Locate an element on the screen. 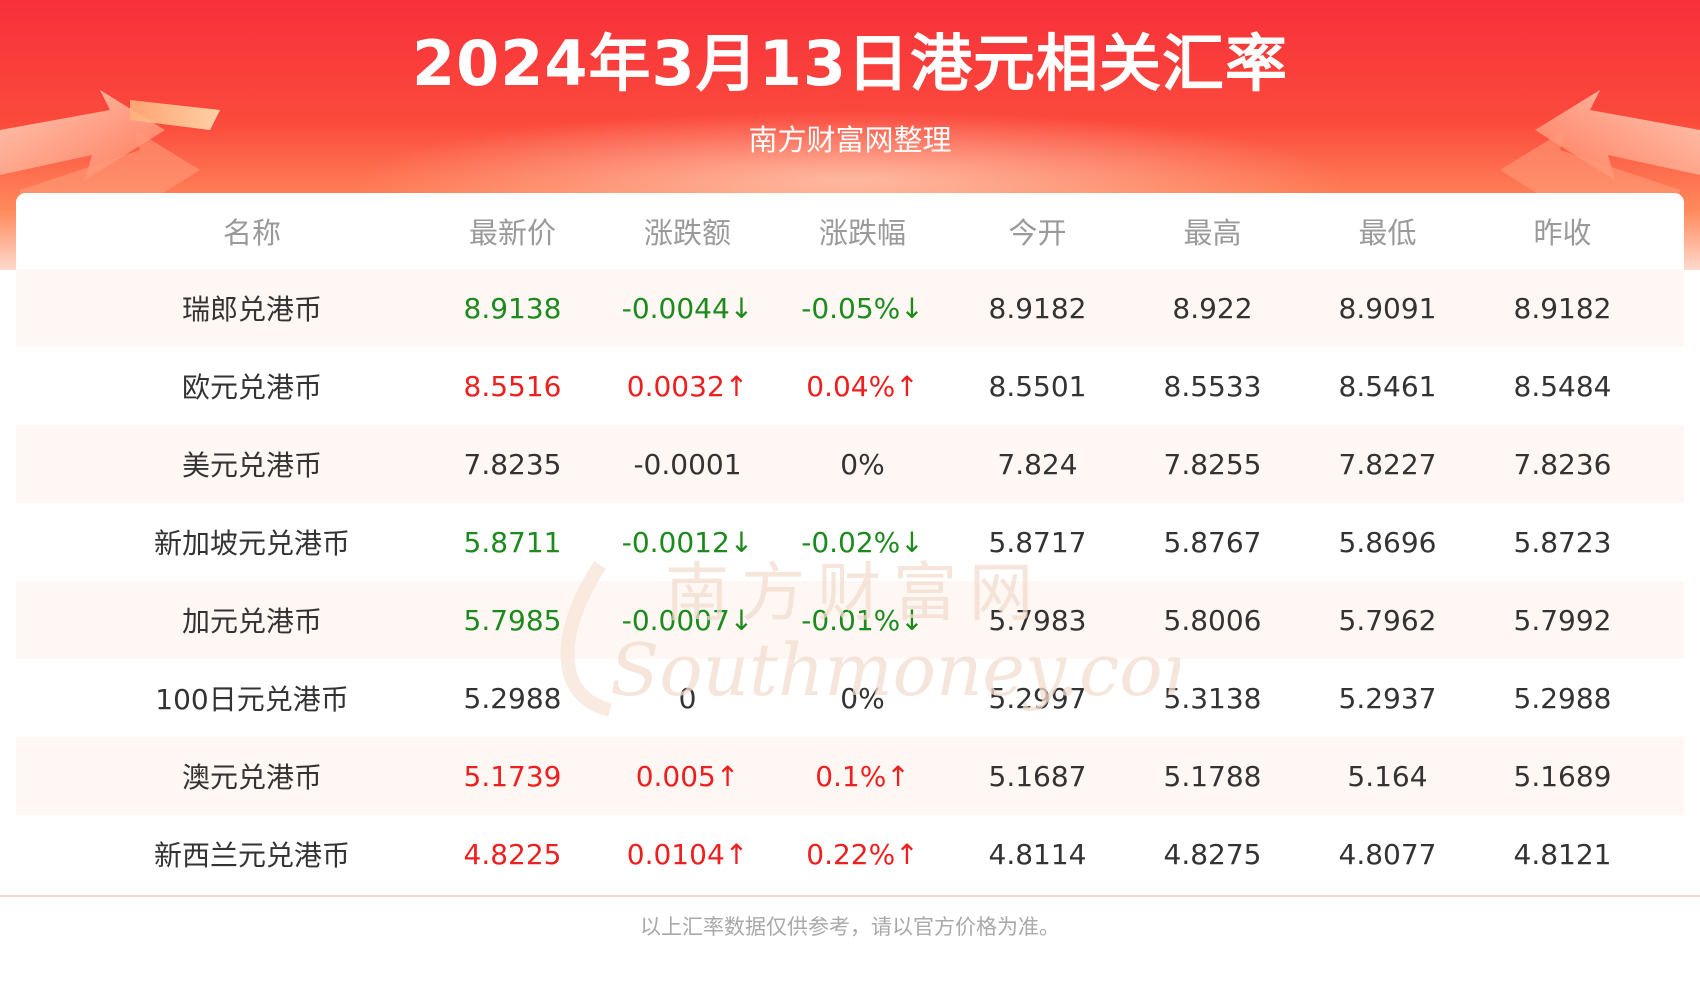  cell-change: -0.0001 is located at coordinates (687, 464).